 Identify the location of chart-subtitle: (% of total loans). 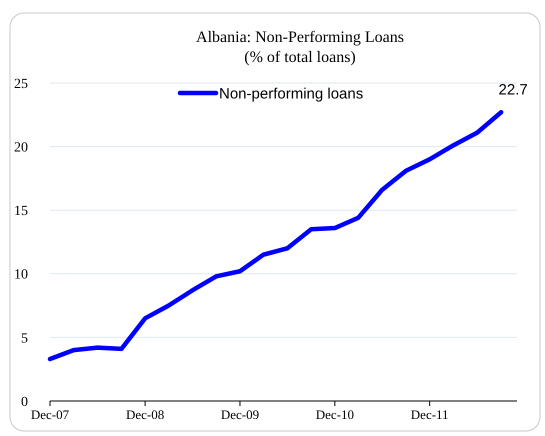
(300, 57).